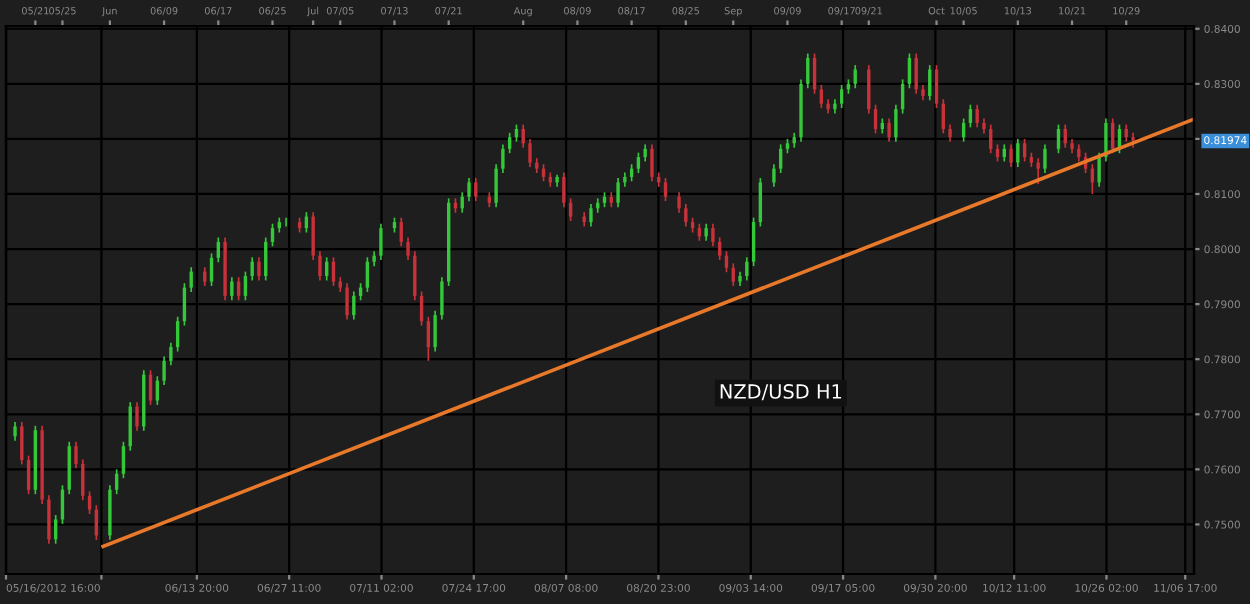 The height and width of the screenshot is (604, 1250). Describe the element at coordinates (781, 392) in the screenshot. I see `annotation: NZD/USD H1` at that location.